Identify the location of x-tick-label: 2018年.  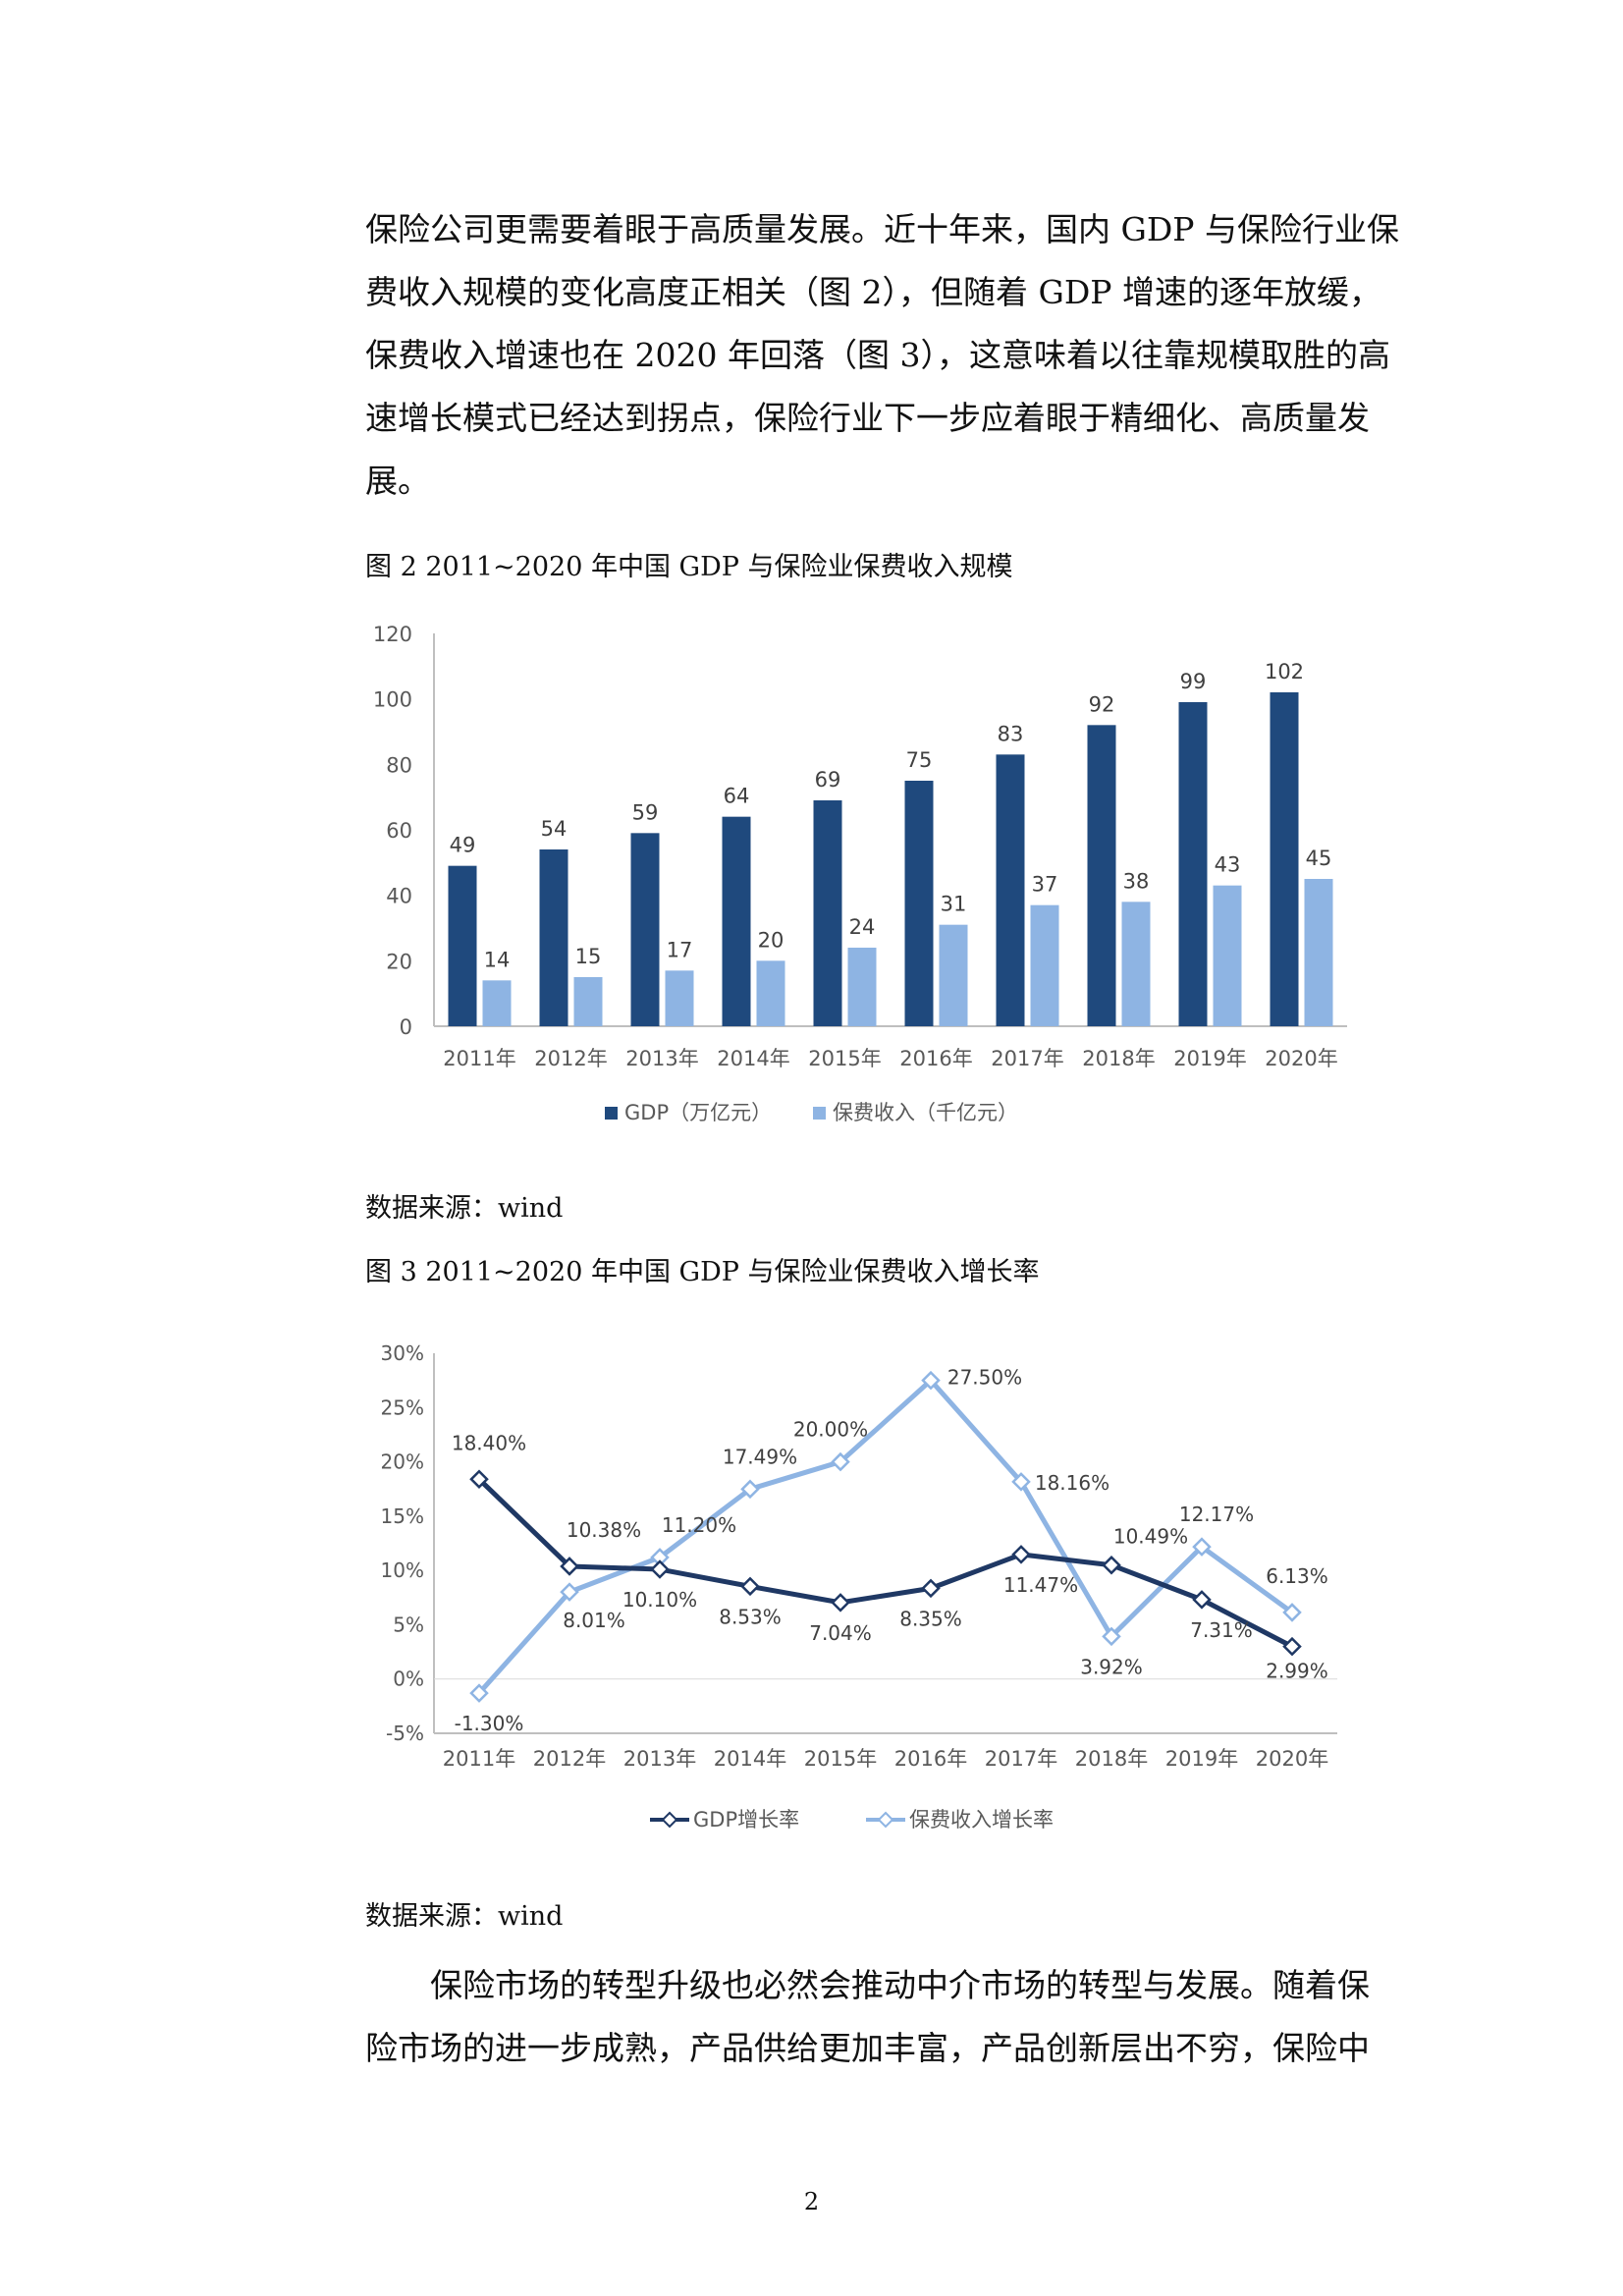
(1111, 1759).